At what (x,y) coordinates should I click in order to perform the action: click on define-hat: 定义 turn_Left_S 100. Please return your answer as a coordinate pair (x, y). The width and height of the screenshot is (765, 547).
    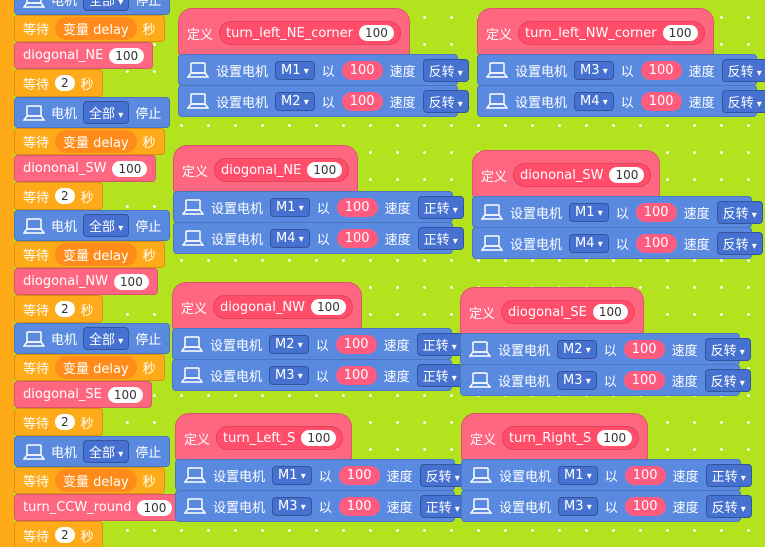
    Looking at the image, I should click on (264, 437).